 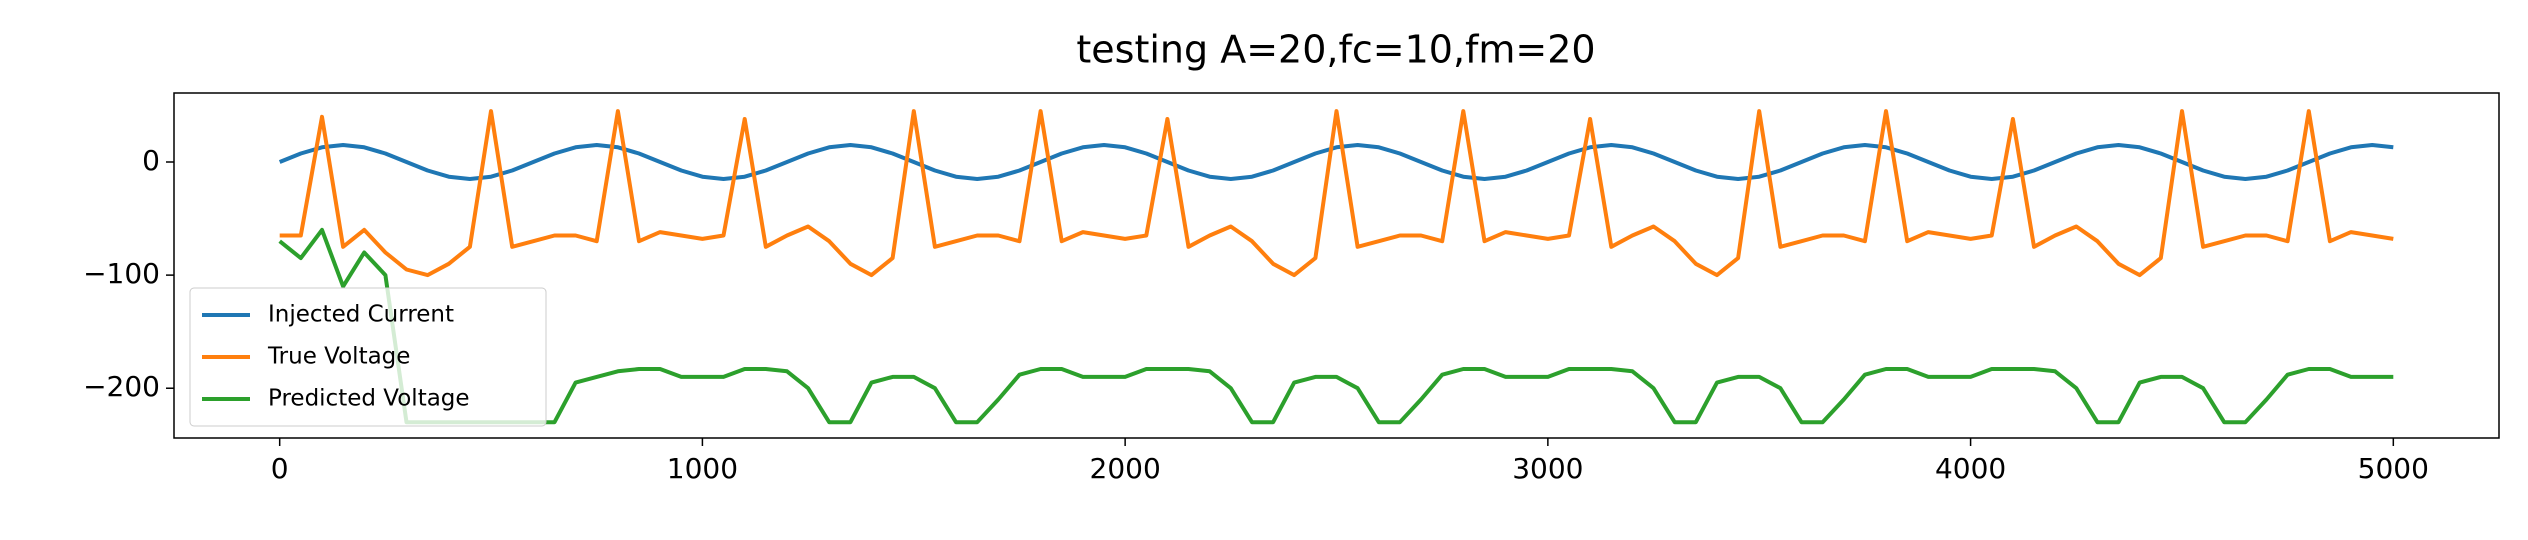 I want to click on x-tick-label: 1000, so click(x=702, y=468).